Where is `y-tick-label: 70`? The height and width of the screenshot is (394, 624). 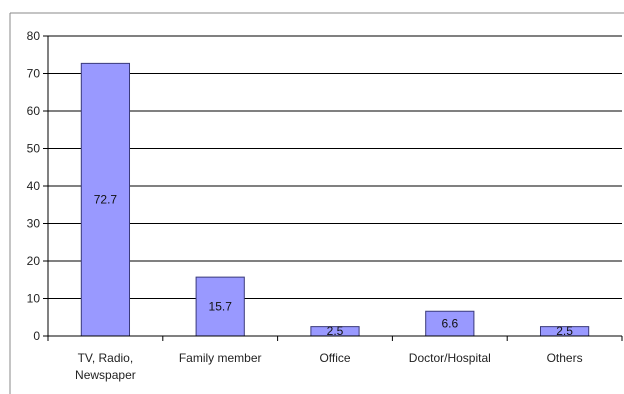
y-tick-label: 70 is located at coordinates (34, 74).